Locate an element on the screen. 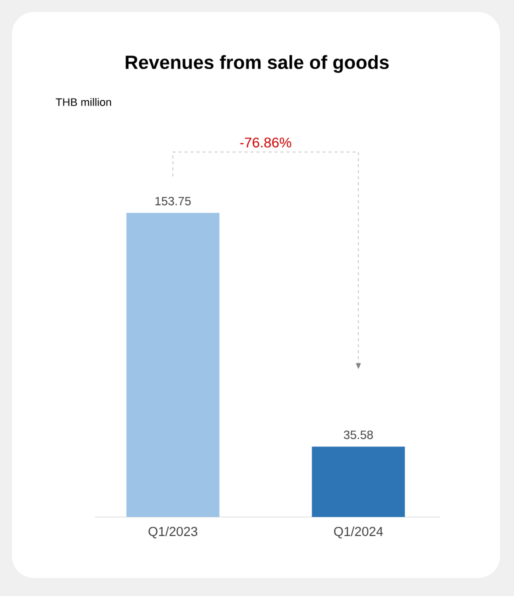 The image size is (514, 596). x-tick-label: Q1/2023 is located at coordinates (173, 532).